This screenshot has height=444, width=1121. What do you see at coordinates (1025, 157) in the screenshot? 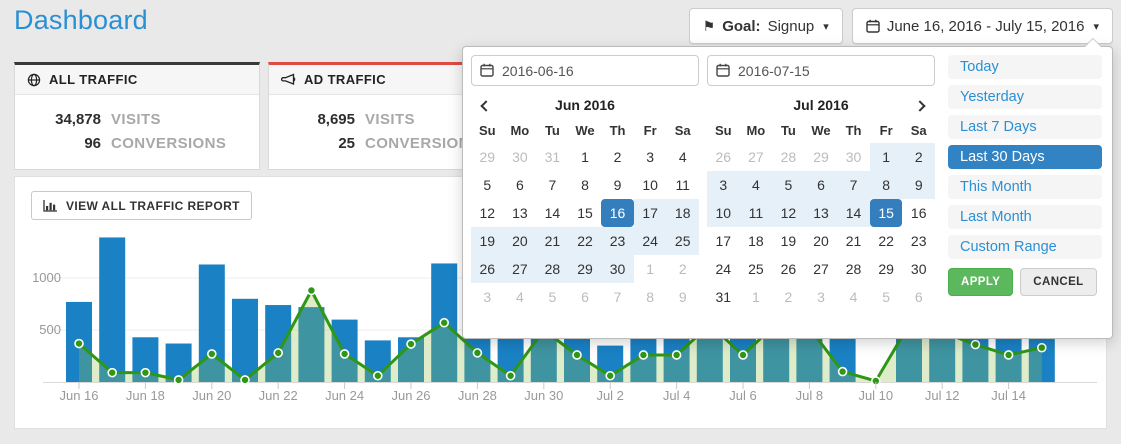
I see `range-option-last-30-days: Last 30 Days` at bounding box center [1025, 157].